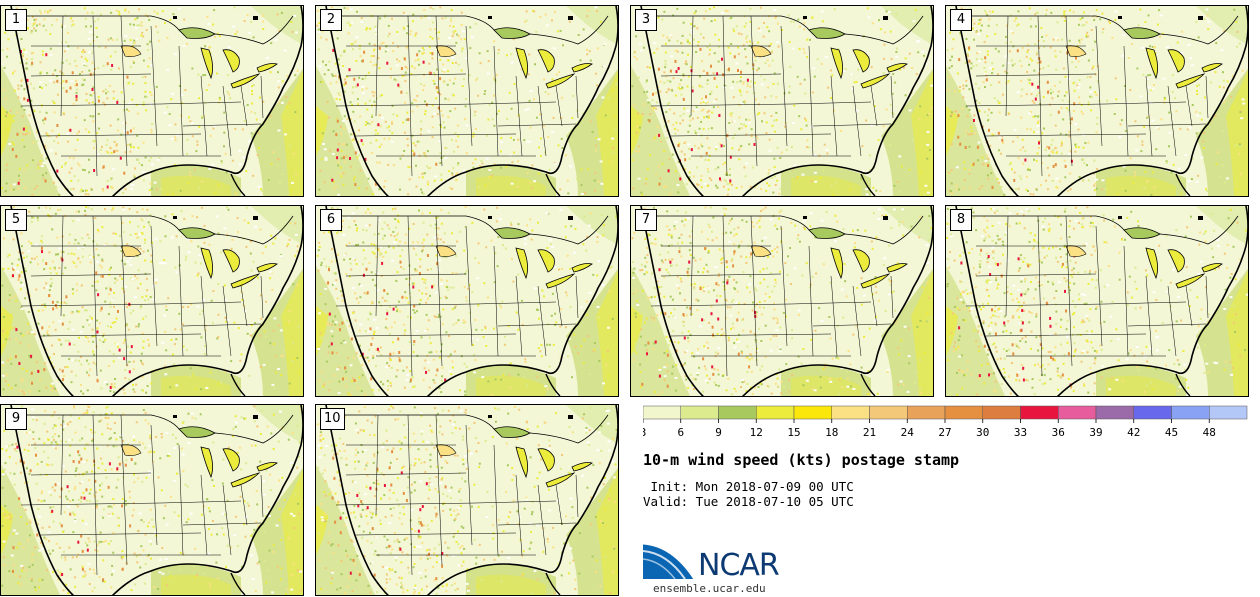  Describe the element at coordinates (801, 460) in the screenshot. I see `figure-title: 10-m wind speed (kts) postage stamp` at that location.